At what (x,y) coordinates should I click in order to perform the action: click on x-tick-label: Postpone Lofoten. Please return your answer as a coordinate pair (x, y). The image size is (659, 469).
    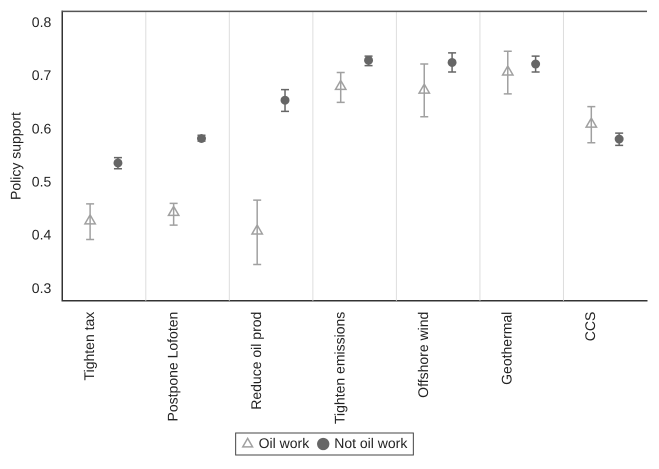
    Looking at the image, I should click on (172, 367).